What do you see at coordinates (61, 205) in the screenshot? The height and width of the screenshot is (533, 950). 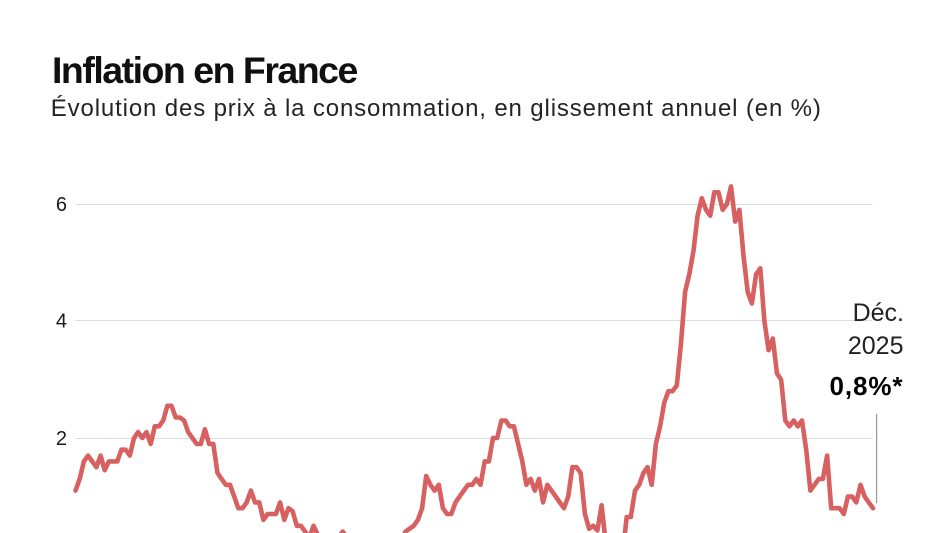 I see `svg-text: 6` at bounding box center [61, 205].